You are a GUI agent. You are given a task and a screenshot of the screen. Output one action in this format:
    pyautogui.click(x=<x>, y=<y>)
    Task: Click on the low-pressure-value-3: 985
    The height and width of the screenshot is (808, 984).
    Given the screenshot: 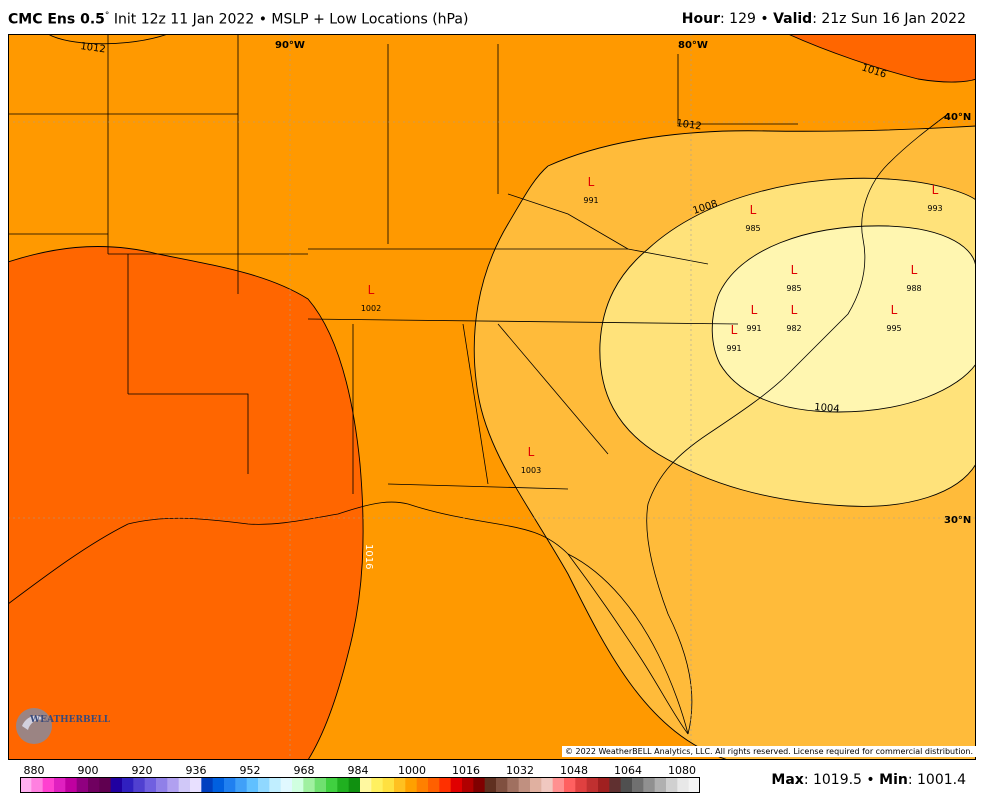 What is the action you would take?
    pyautogui.click(x=793, y=288)
    